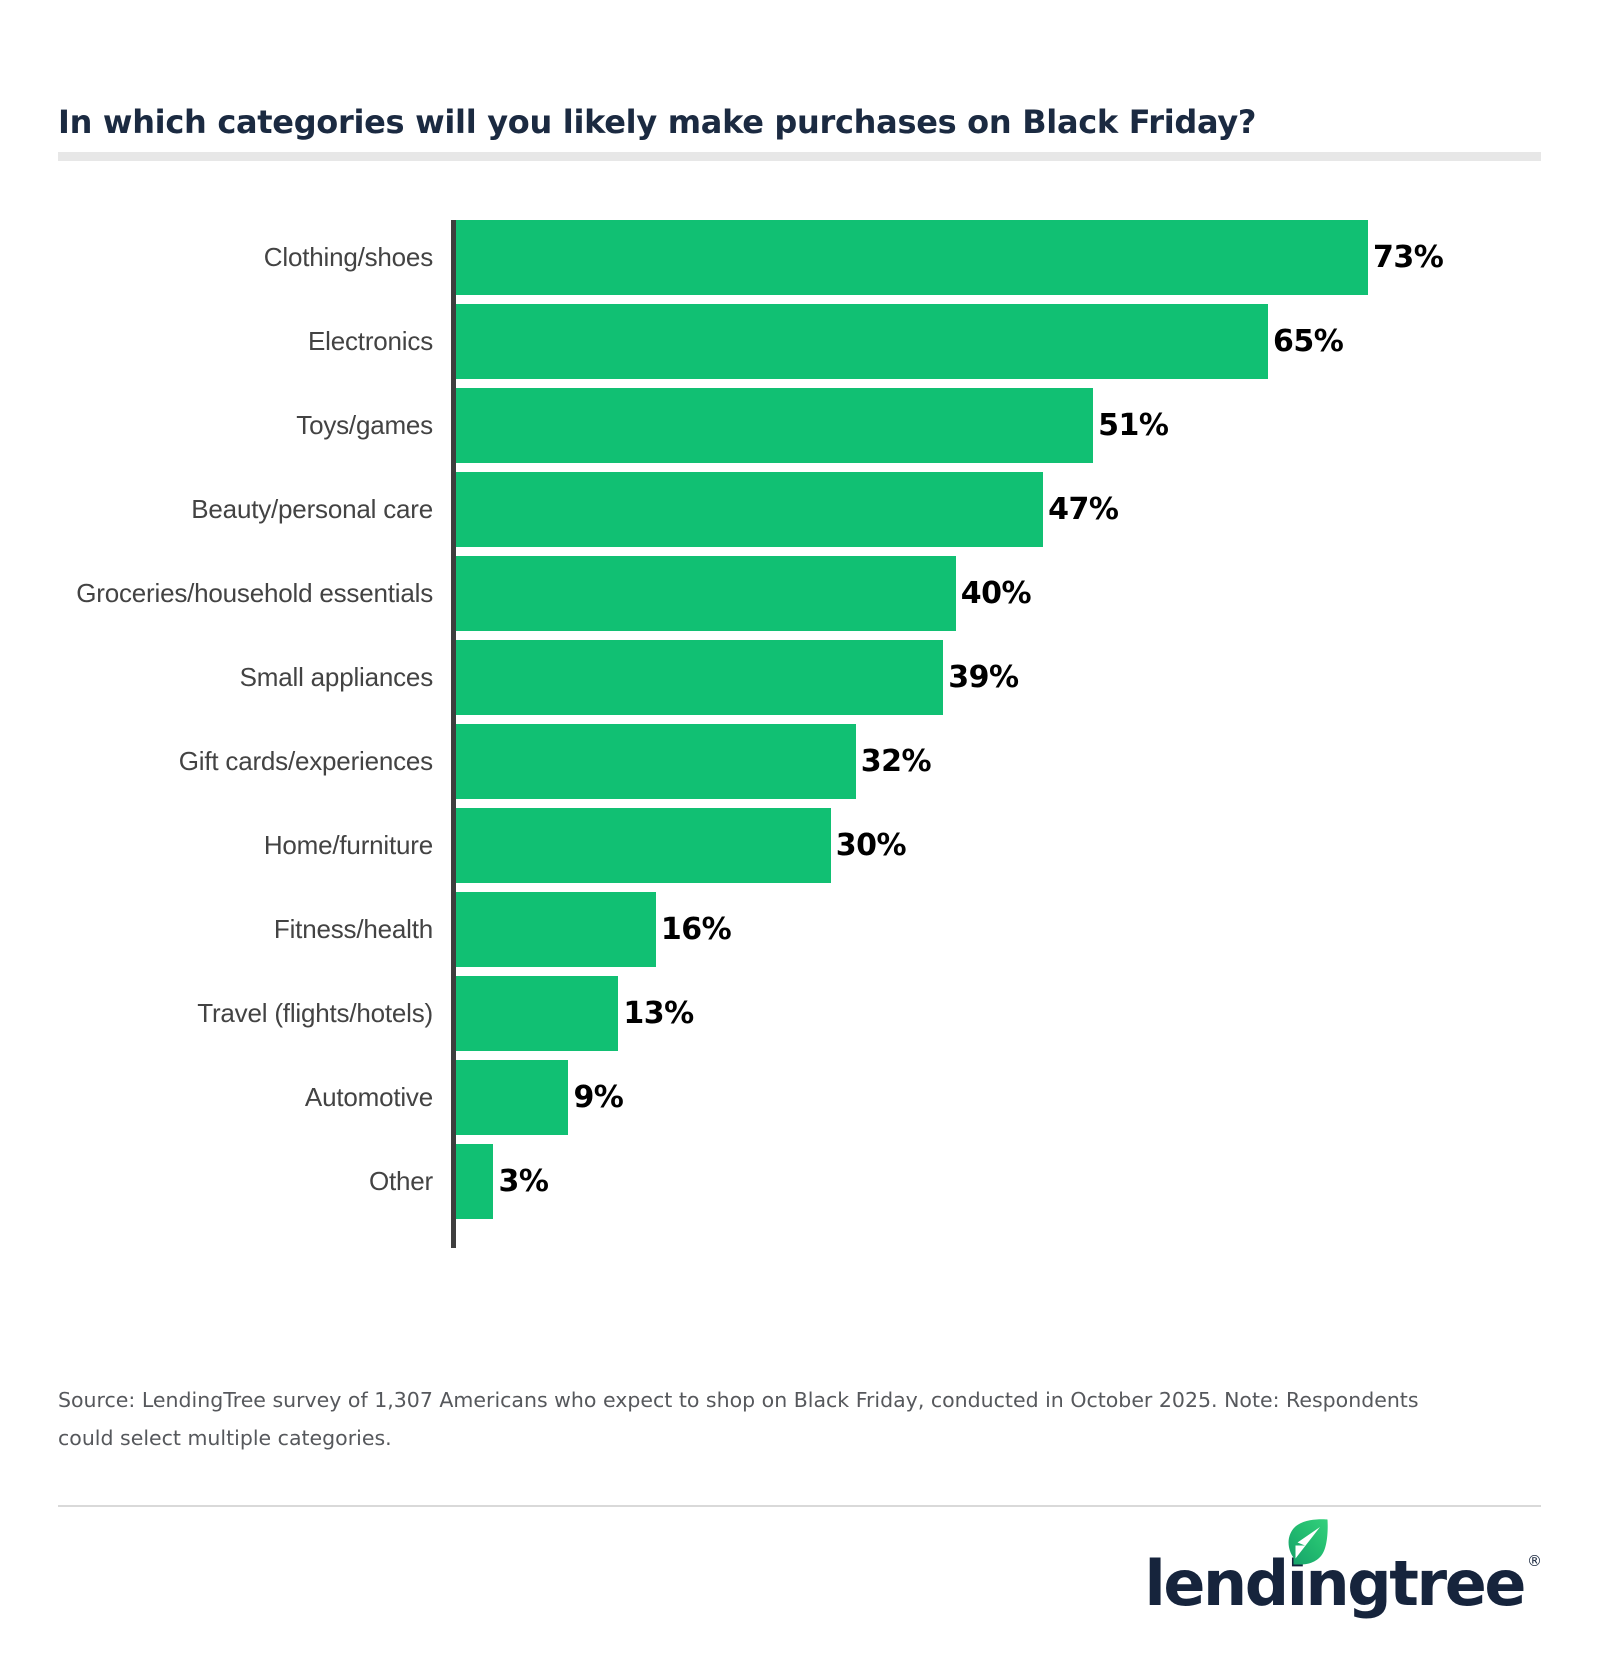 The height and width of the screenshot is (1658, 1600). What do you see at coordinates (896, 761) in the screenshot?
I see `bar-value-label: 32%` at bounding box center [896, 761].